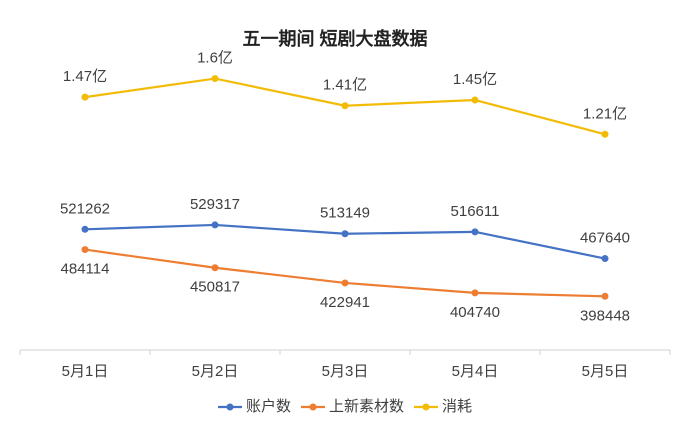 This screenshot has height=438, width=690. What do you see at coordinates (345, 371) in the screenshot?
I see `x-tick-label: 5月3日` at bounding box center [345, 371].